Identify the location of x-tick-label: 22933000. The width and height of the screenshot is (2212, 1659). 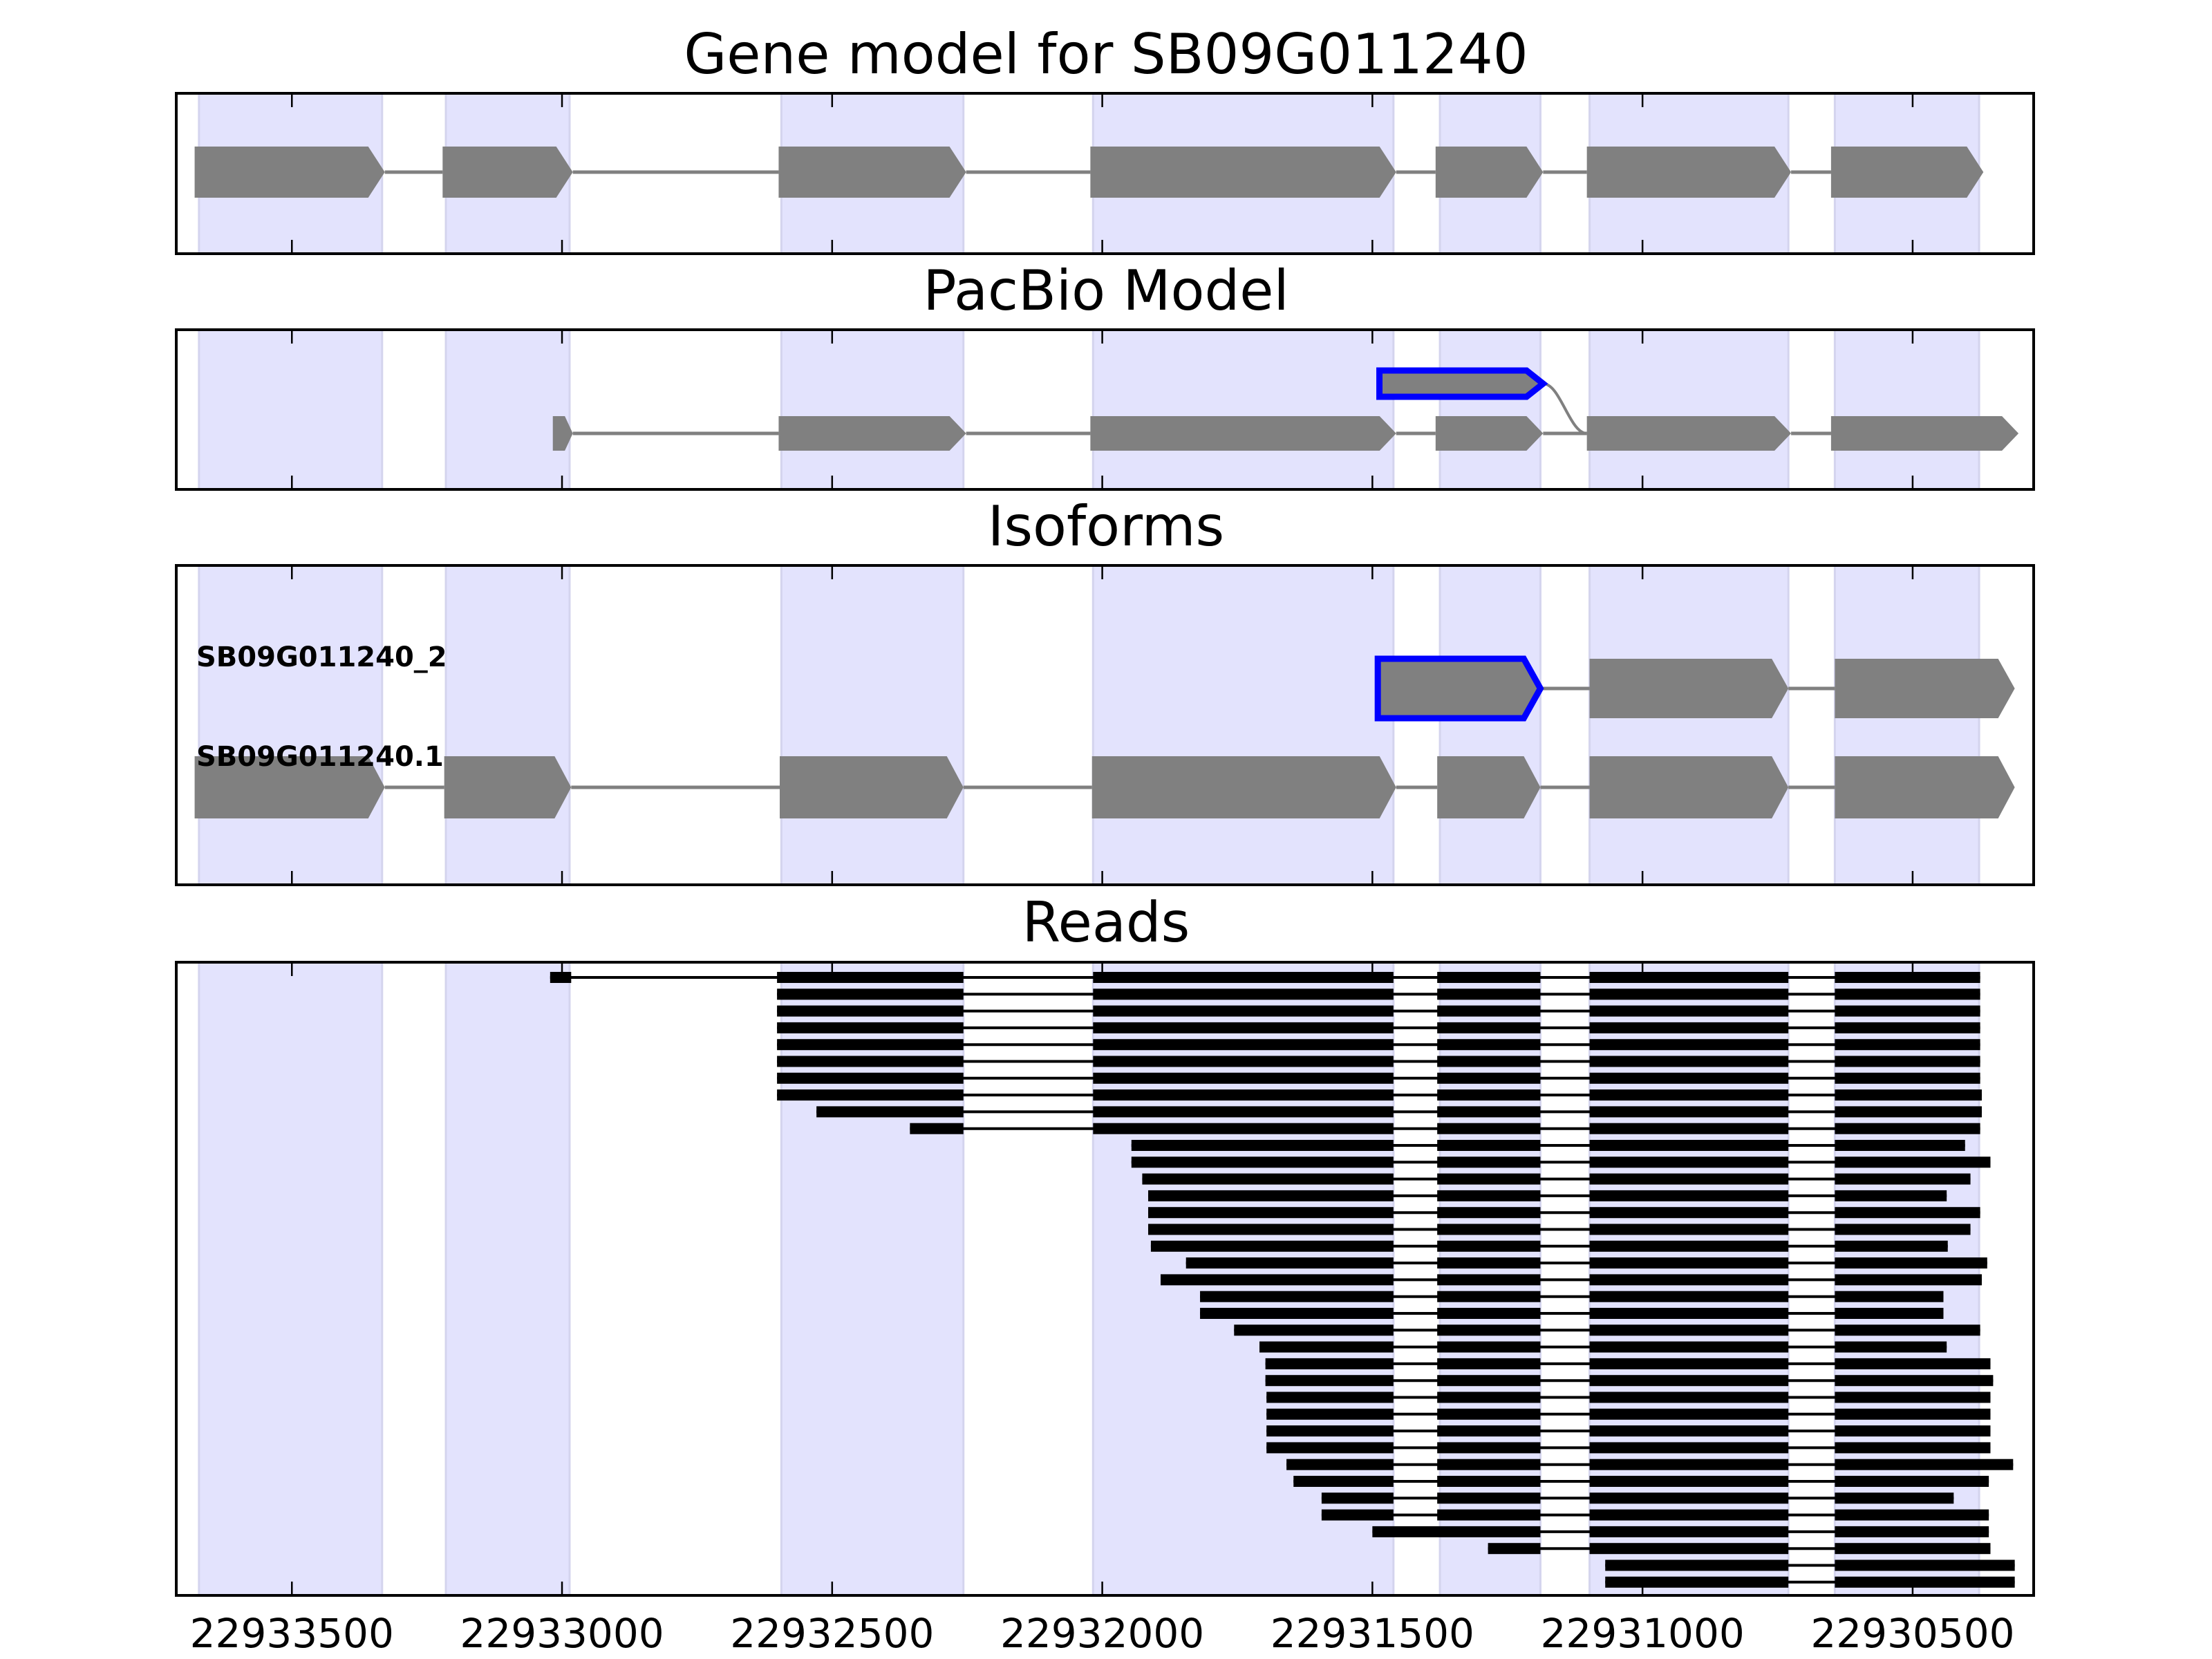
(562, 1633).